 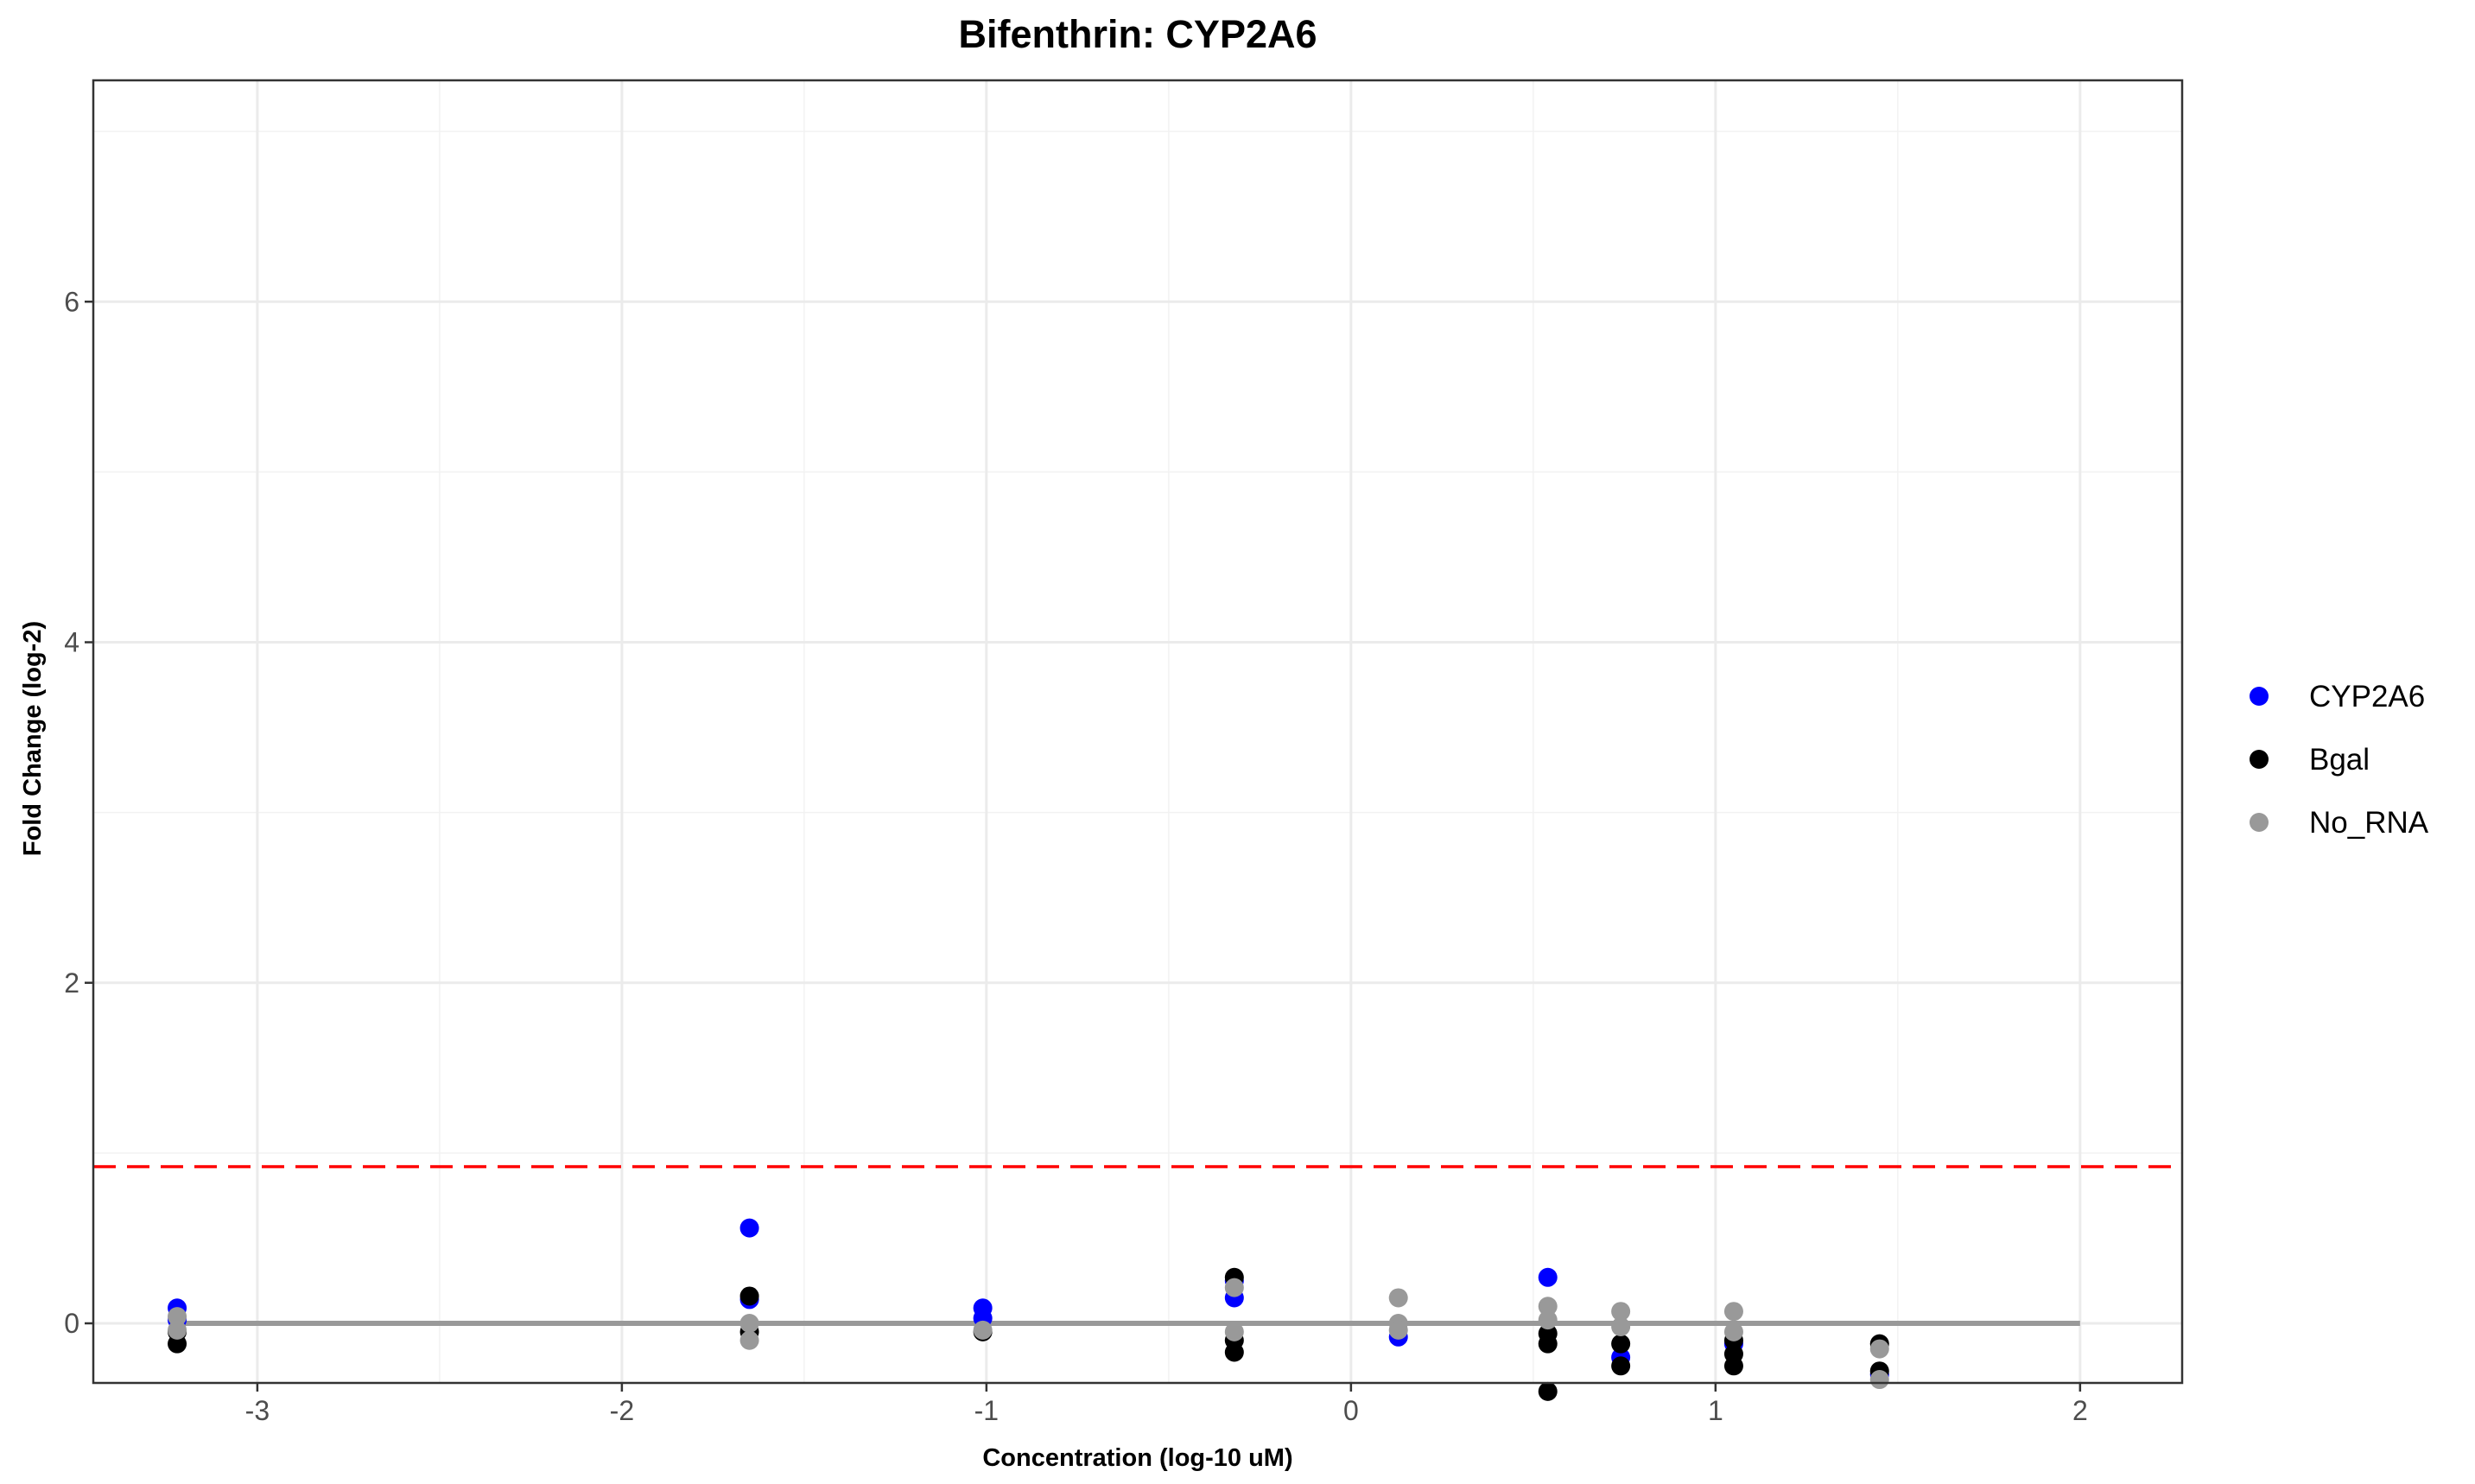 I want to click on legend-item-no_rna: No_RNA, so click(x=2339, y=823).